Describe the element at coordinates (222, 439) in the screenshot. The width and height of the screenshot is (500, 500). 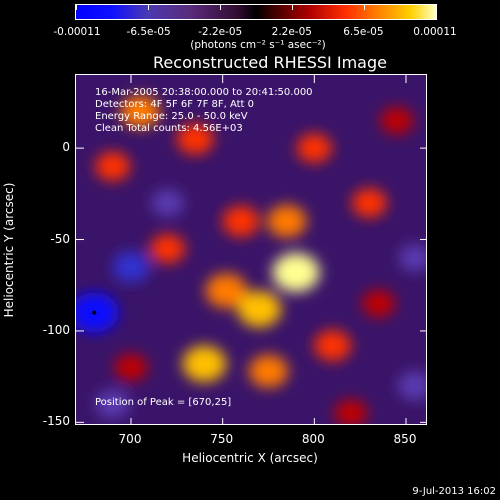
I see `x-tick-label: 750` at that location.